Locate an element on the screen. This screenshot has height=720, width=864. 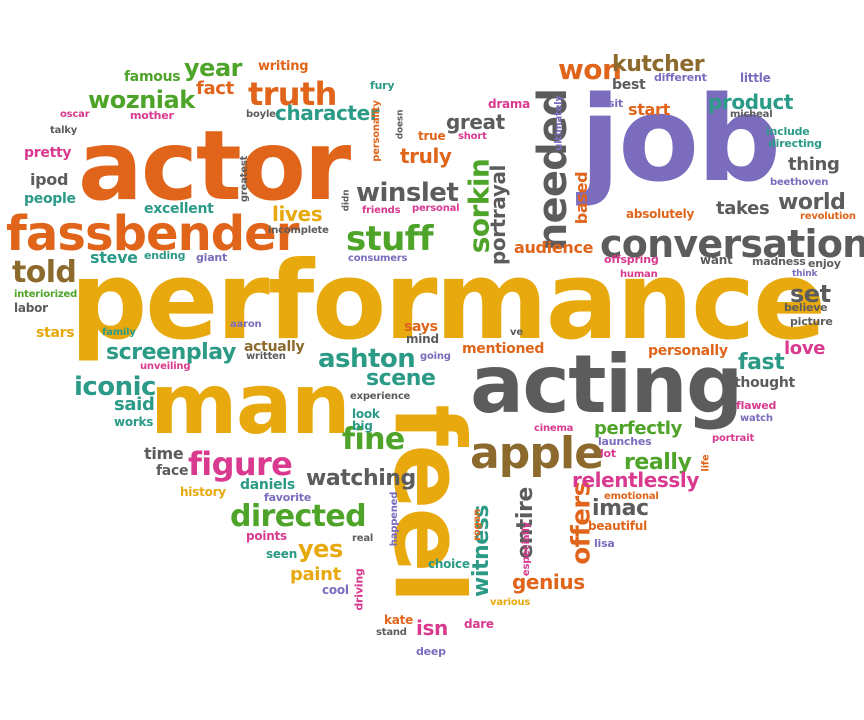
word-personal: personal is located at coordinates (436, 208).